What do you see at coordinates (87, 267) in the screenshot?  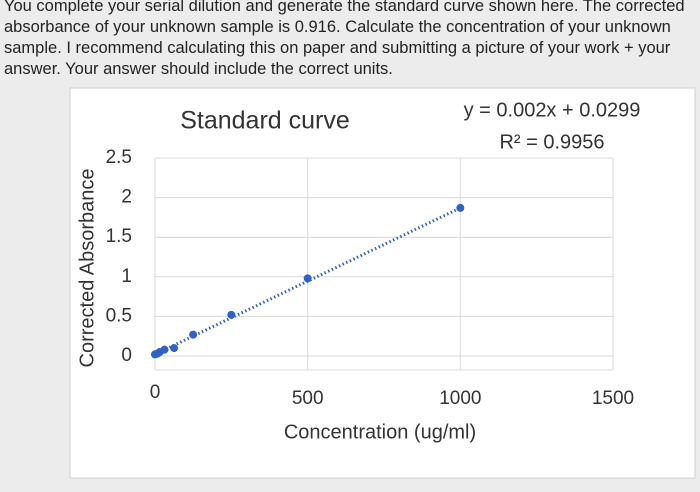 I see `y-axis-label: Corrected Absorbance` at bounding box center [87, 267].